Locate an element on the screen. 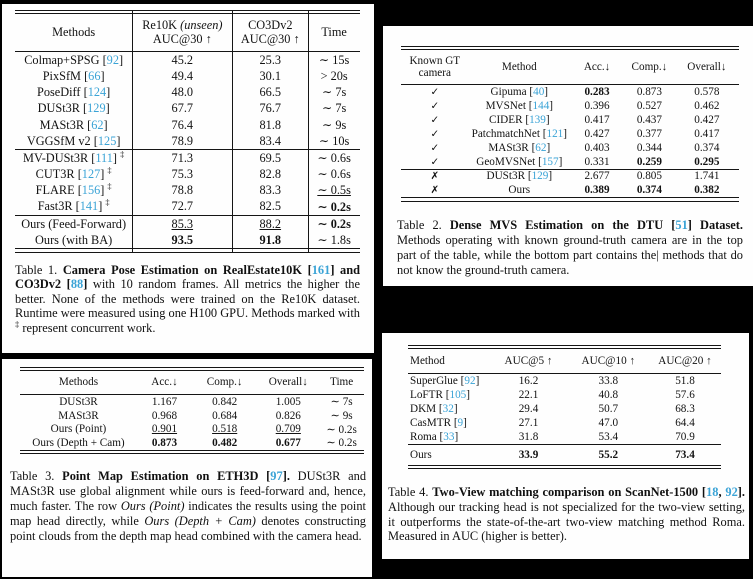  table-cell: Methods is located at coordinates (78, 382).